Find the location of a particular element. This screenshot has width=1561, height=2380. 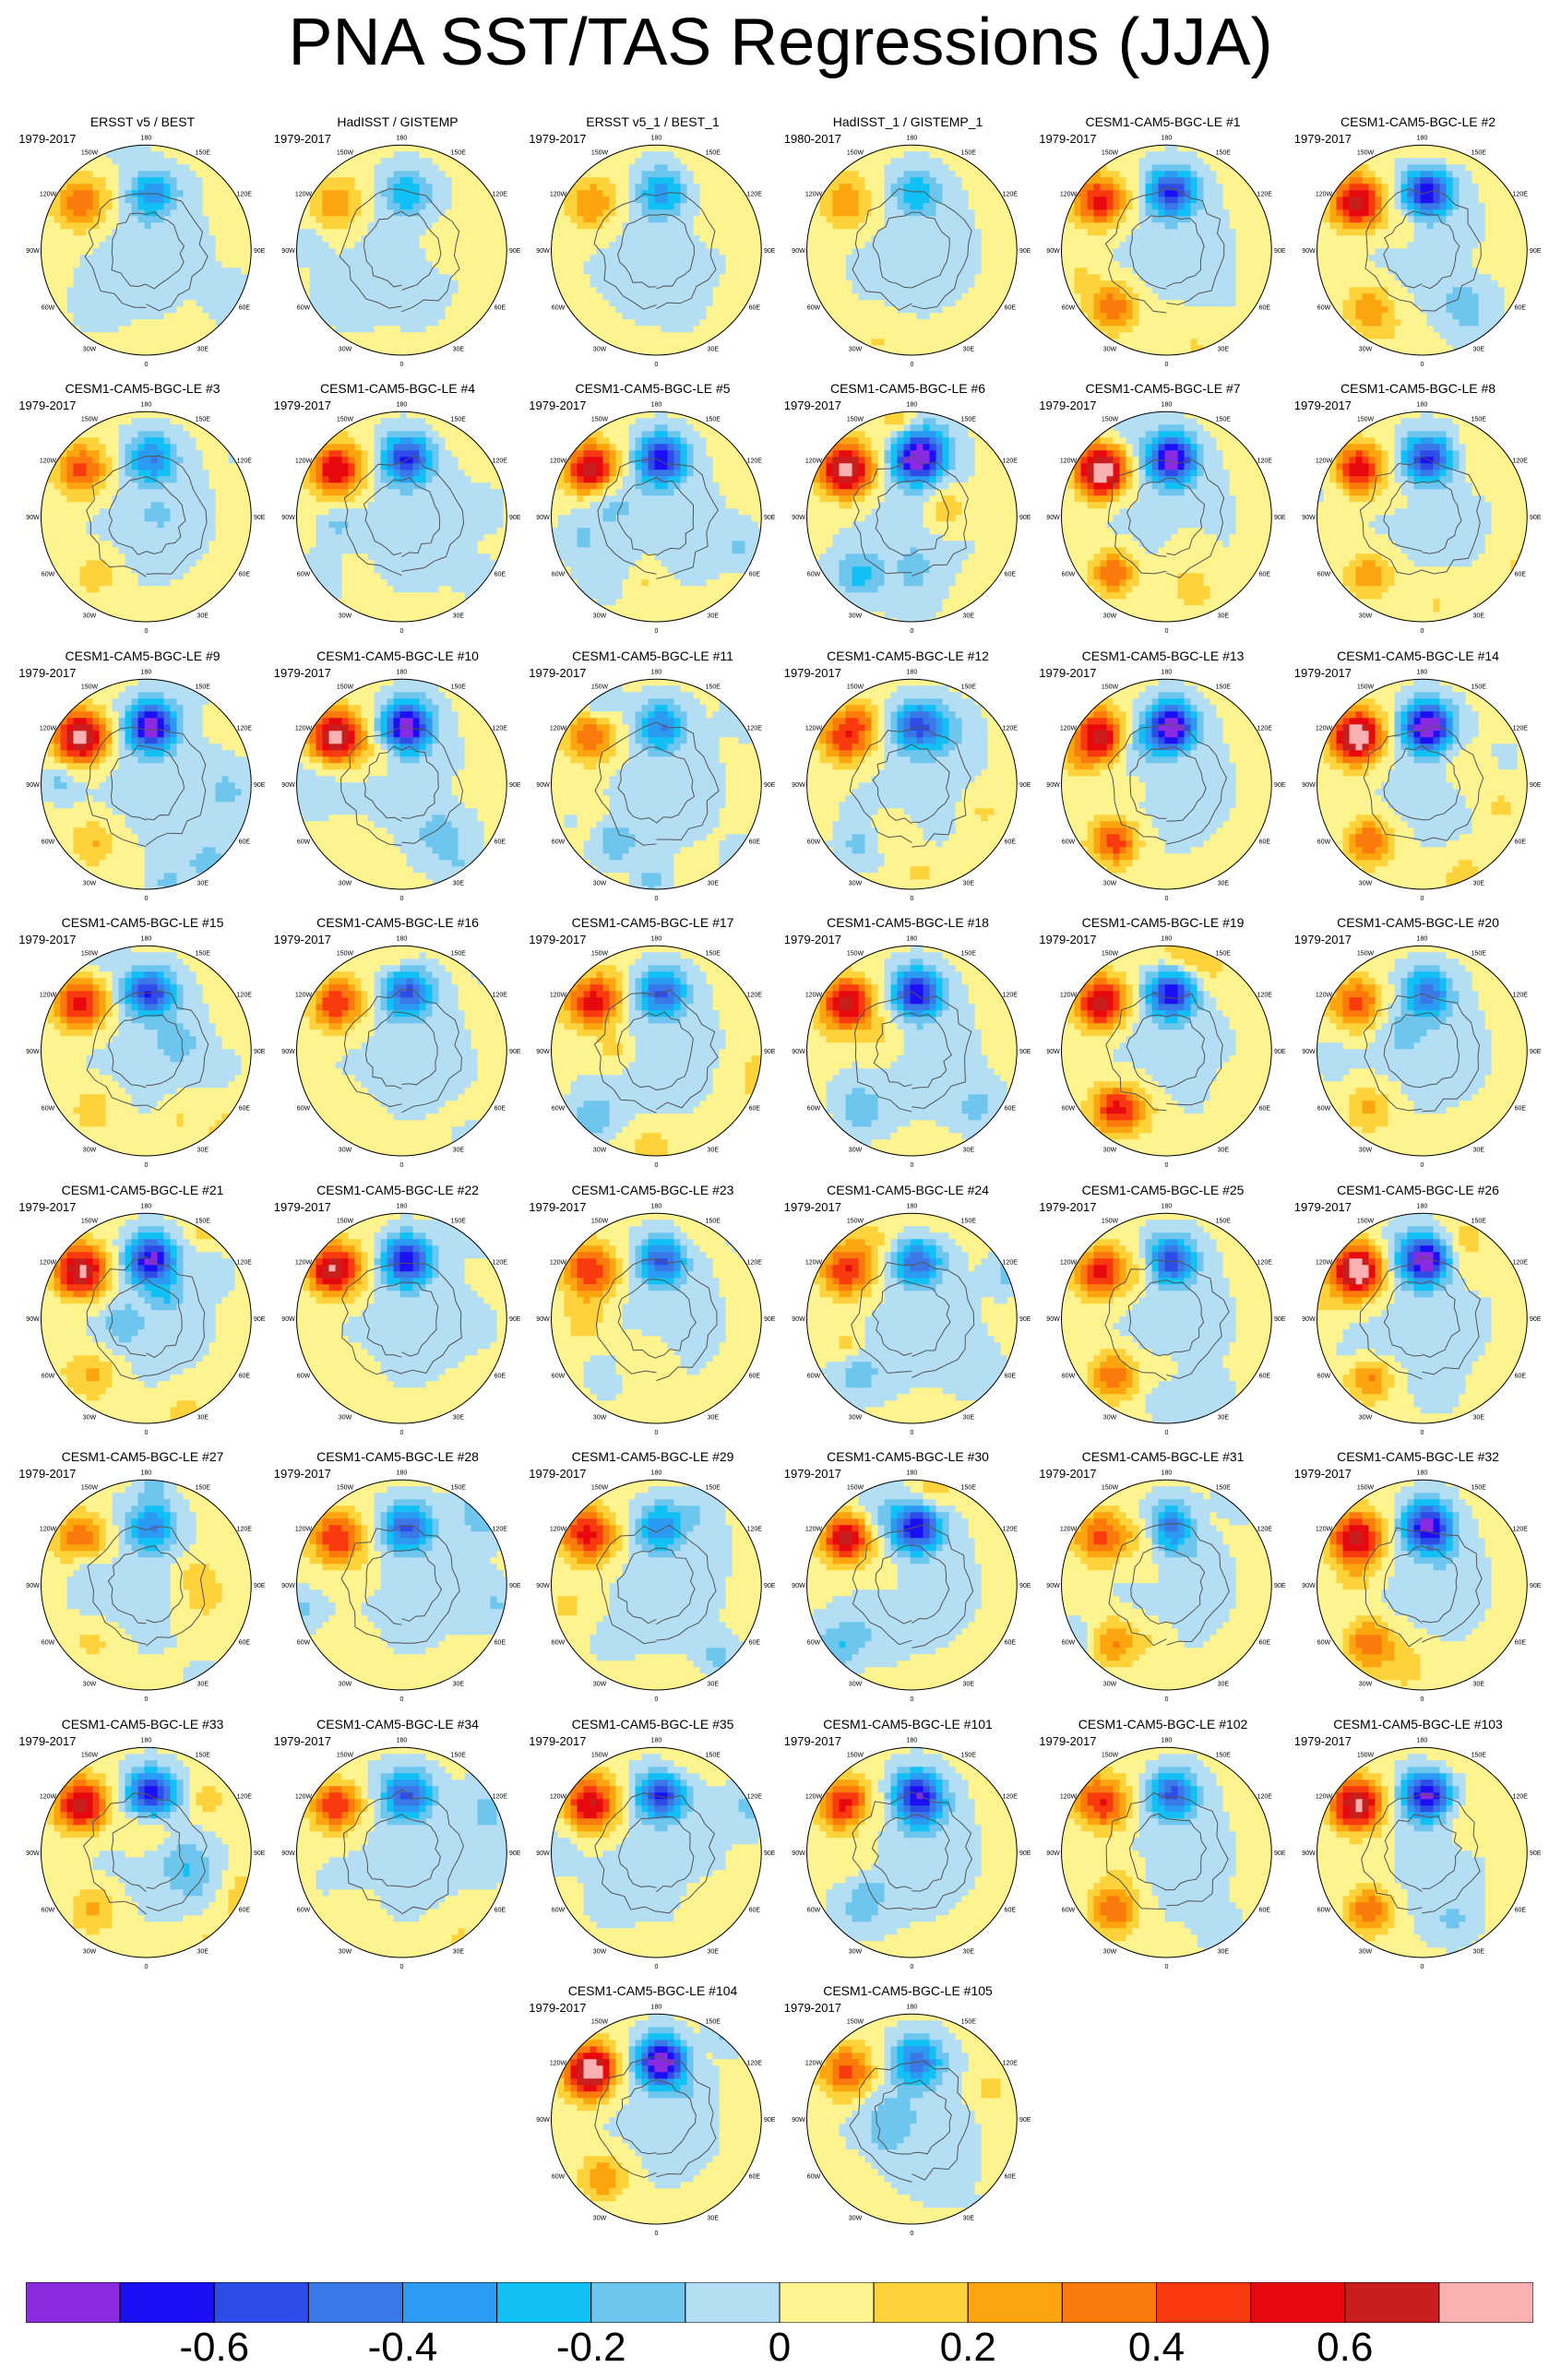

colorbar-tick-label: 0.4 is located at coordinates (1156, 2348).